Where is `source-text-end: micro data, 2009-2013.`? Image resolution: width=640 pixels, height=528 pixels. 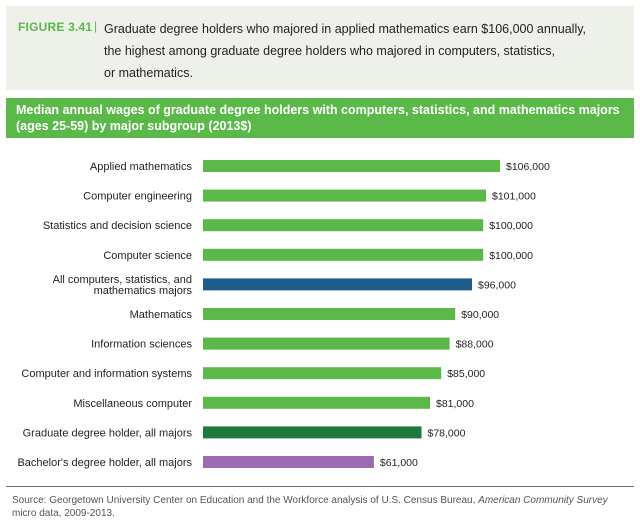
source-text-end: micro data, 2009-2013. is located at coordinates (63, 513).